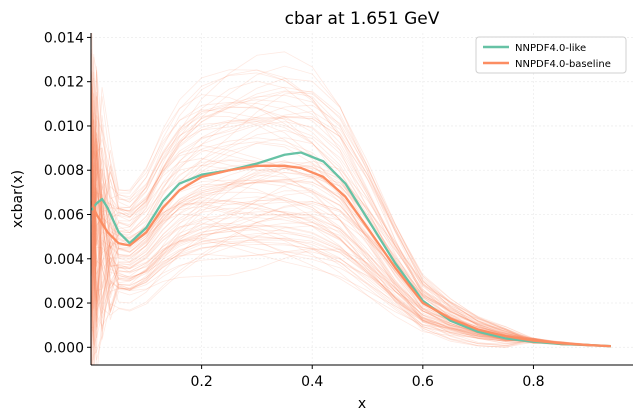  Describe the element at coordinates (362, 19) in the screenshot. I see `chart-title: cbar at 1.651 GeV` at that location.